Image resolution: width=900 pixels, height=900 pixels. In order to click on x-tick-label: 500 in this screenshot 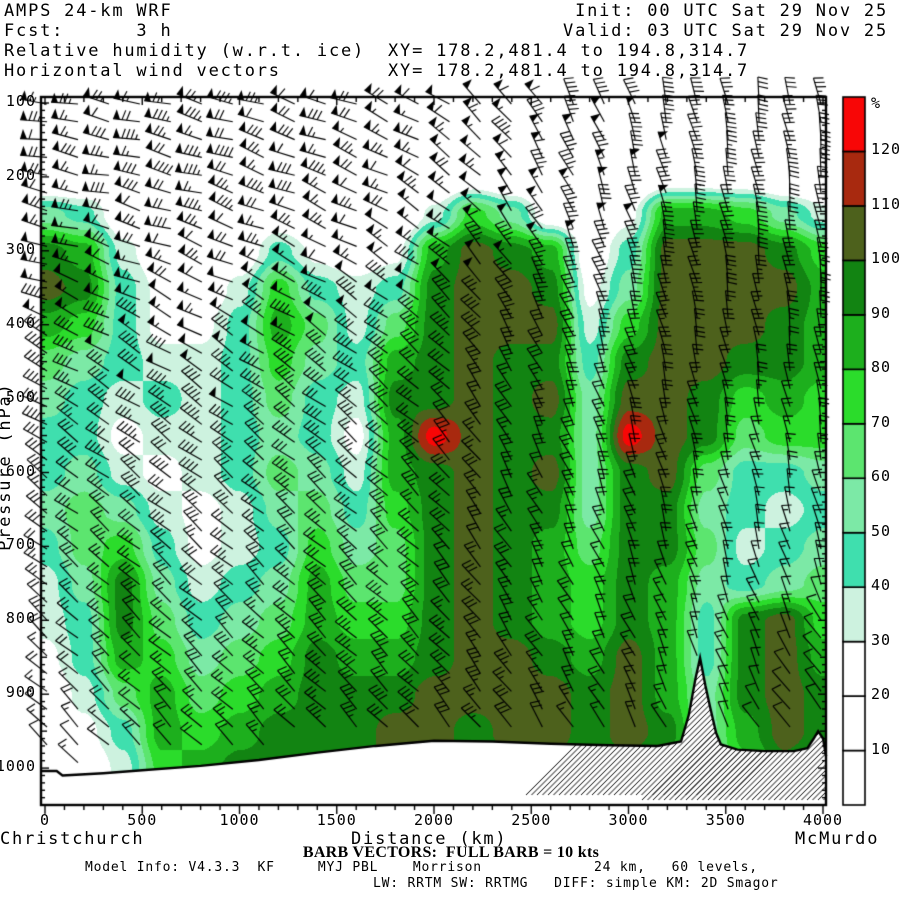, I will do `click(142, 820)`.